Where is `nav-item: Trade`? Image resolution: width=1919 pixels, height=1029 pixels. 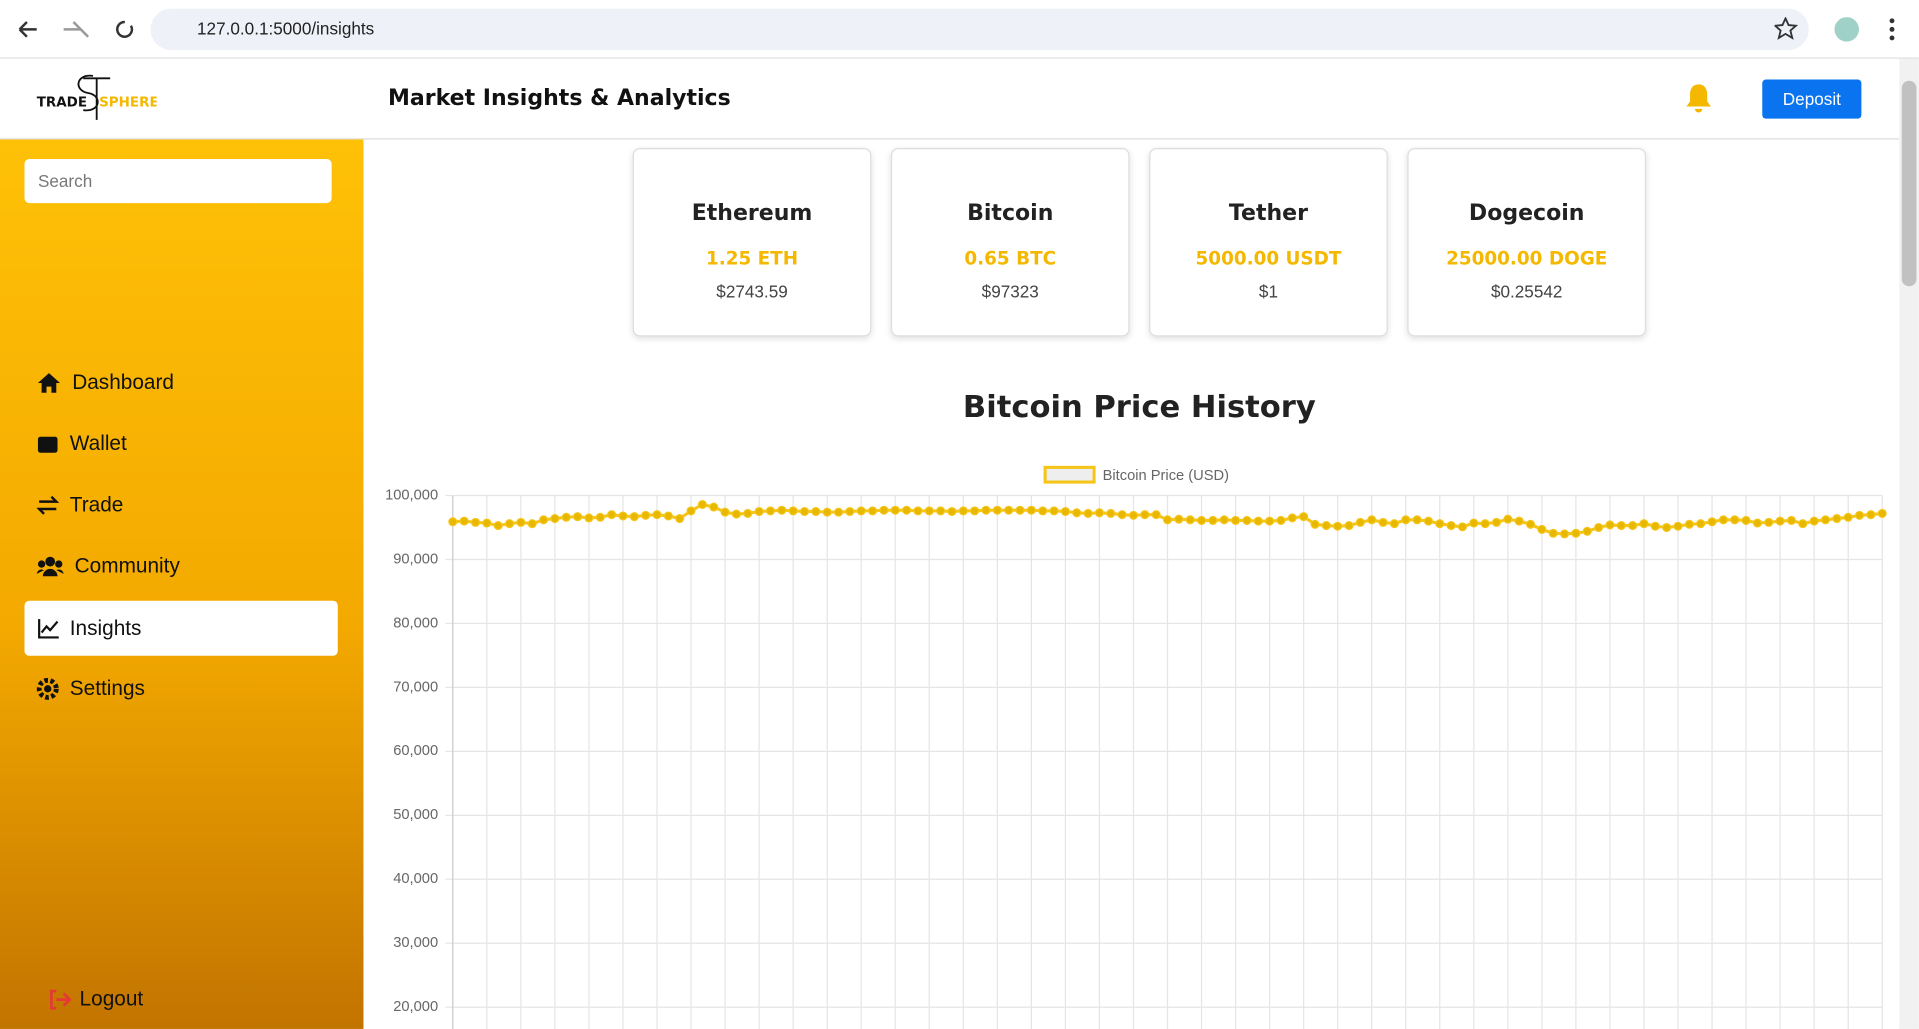 nav-item: Trade is located at coordinates (180, 504).